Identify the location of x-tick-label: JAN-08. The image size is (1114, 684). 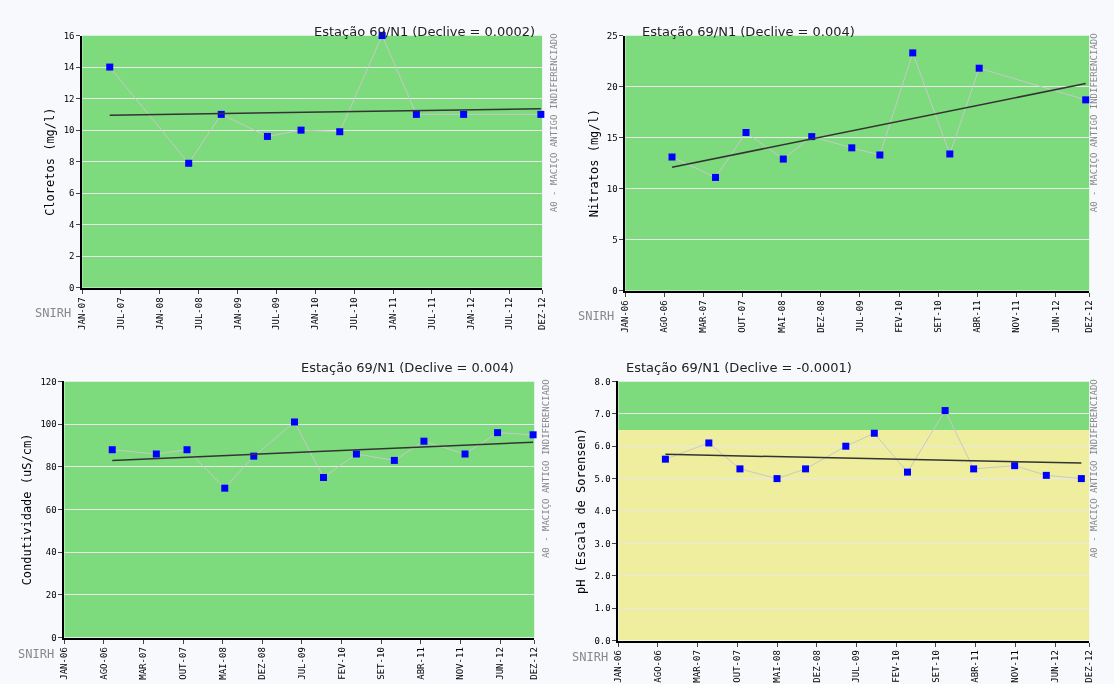
(159, 313).